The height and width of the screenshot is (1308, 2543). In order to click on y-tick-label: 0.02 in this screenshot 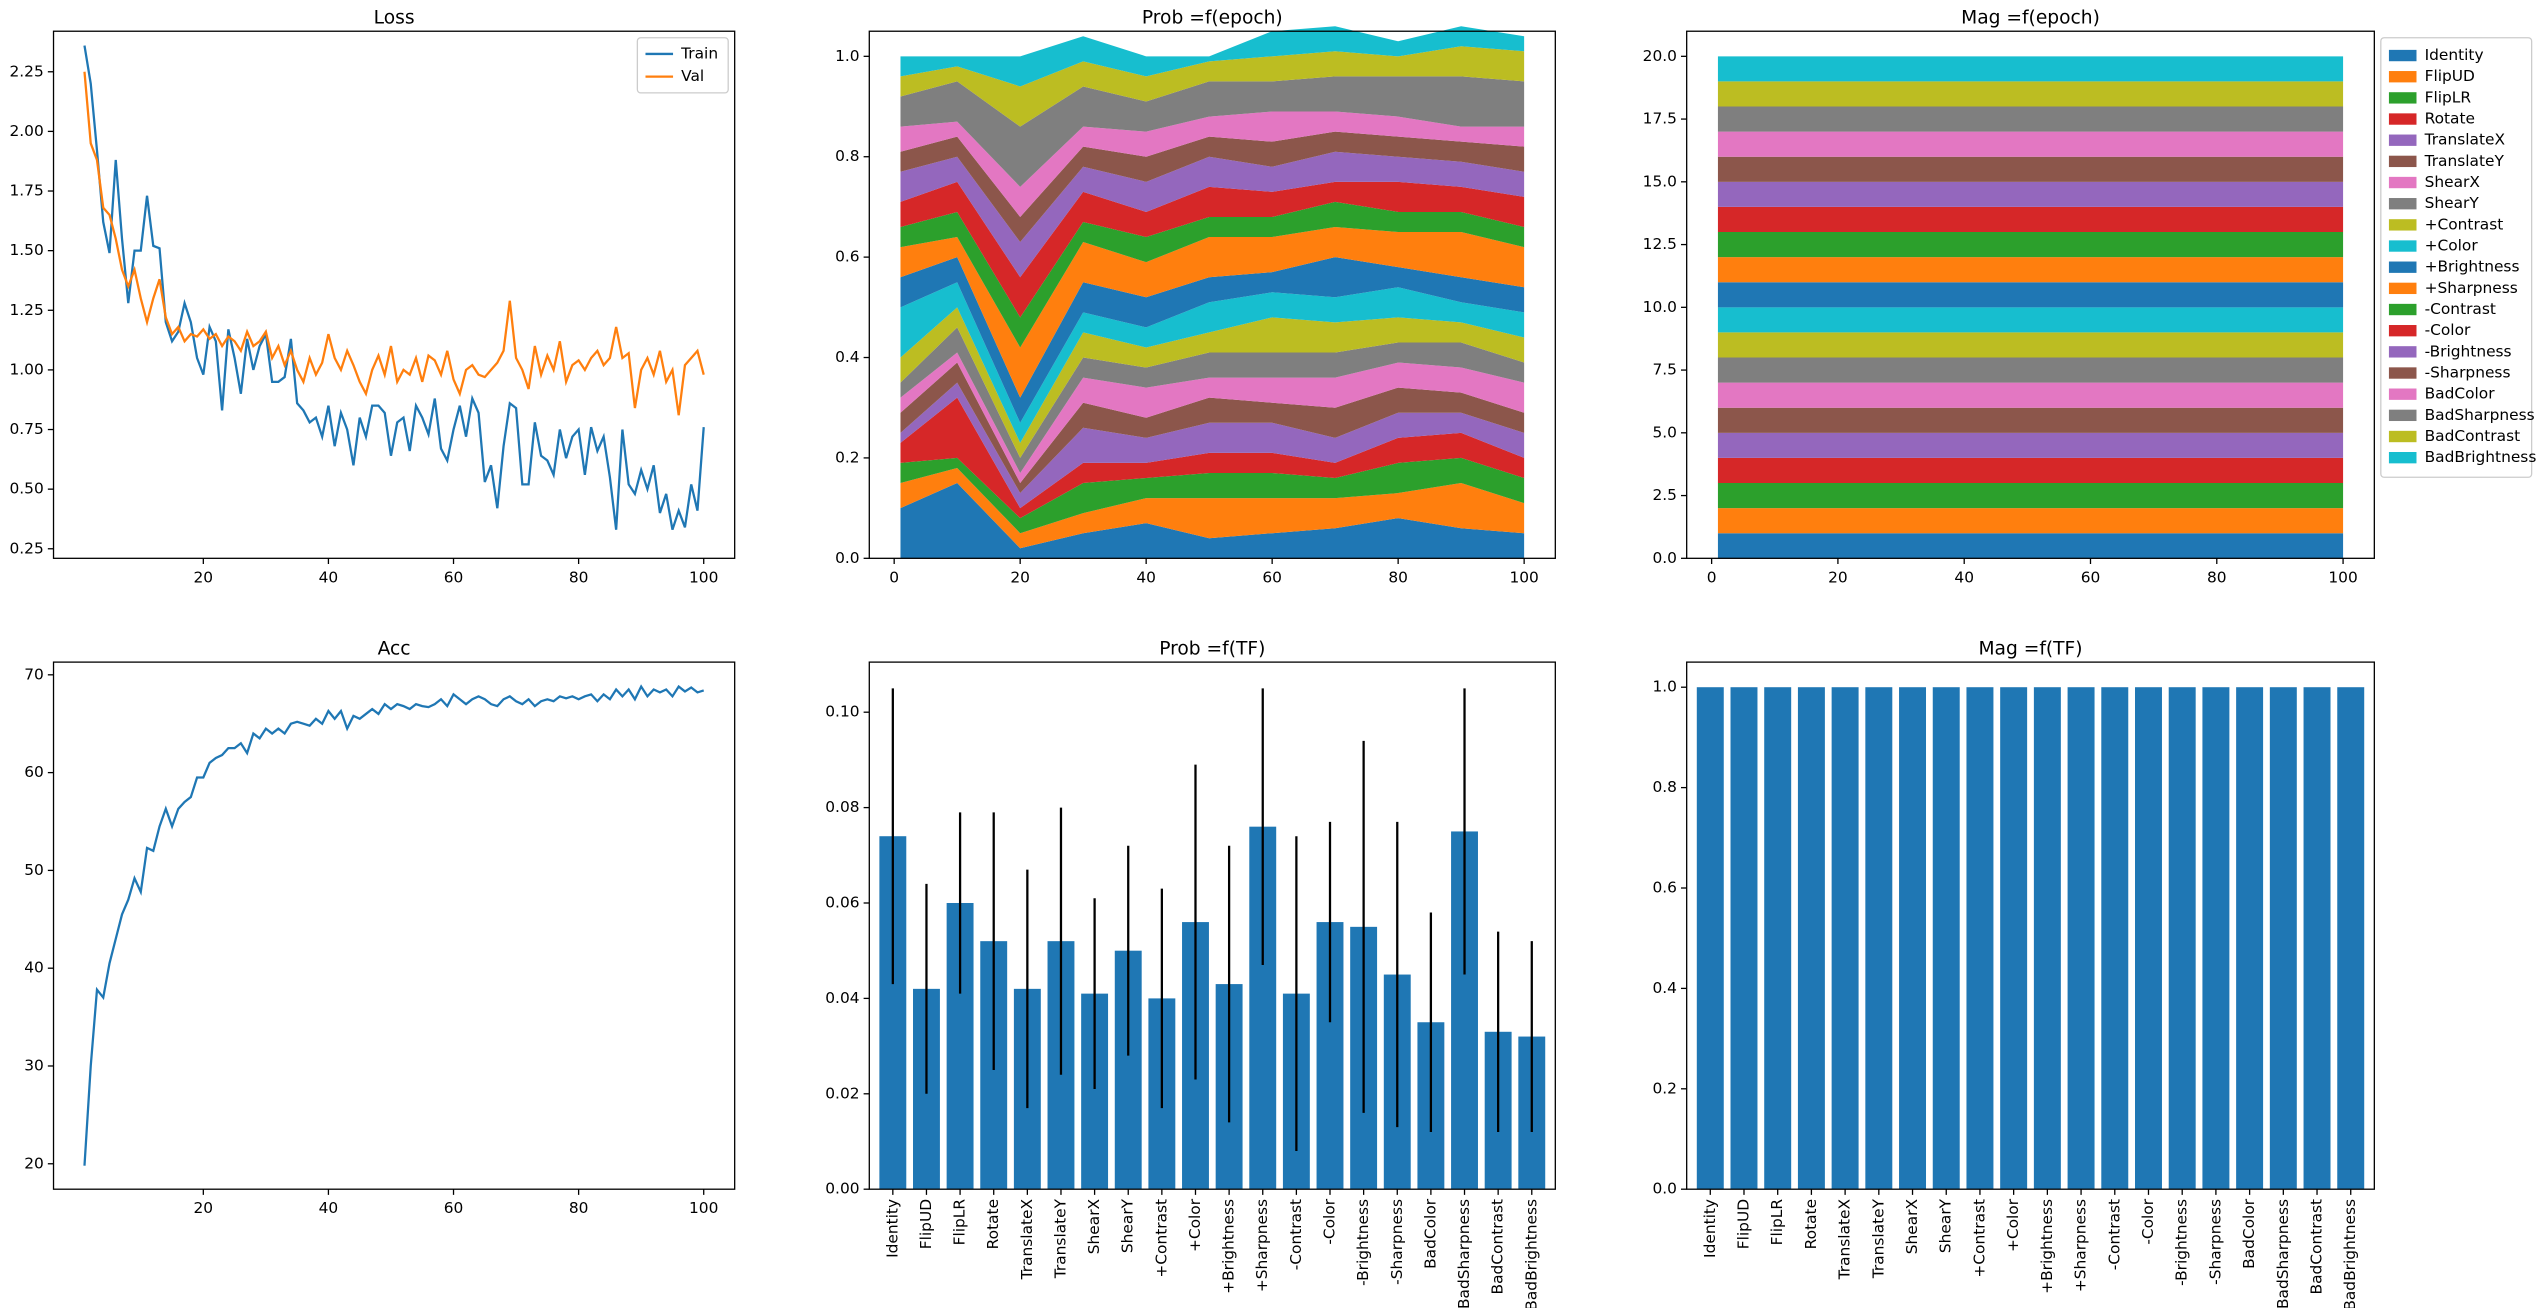, I will do `click(842, 1093)`.